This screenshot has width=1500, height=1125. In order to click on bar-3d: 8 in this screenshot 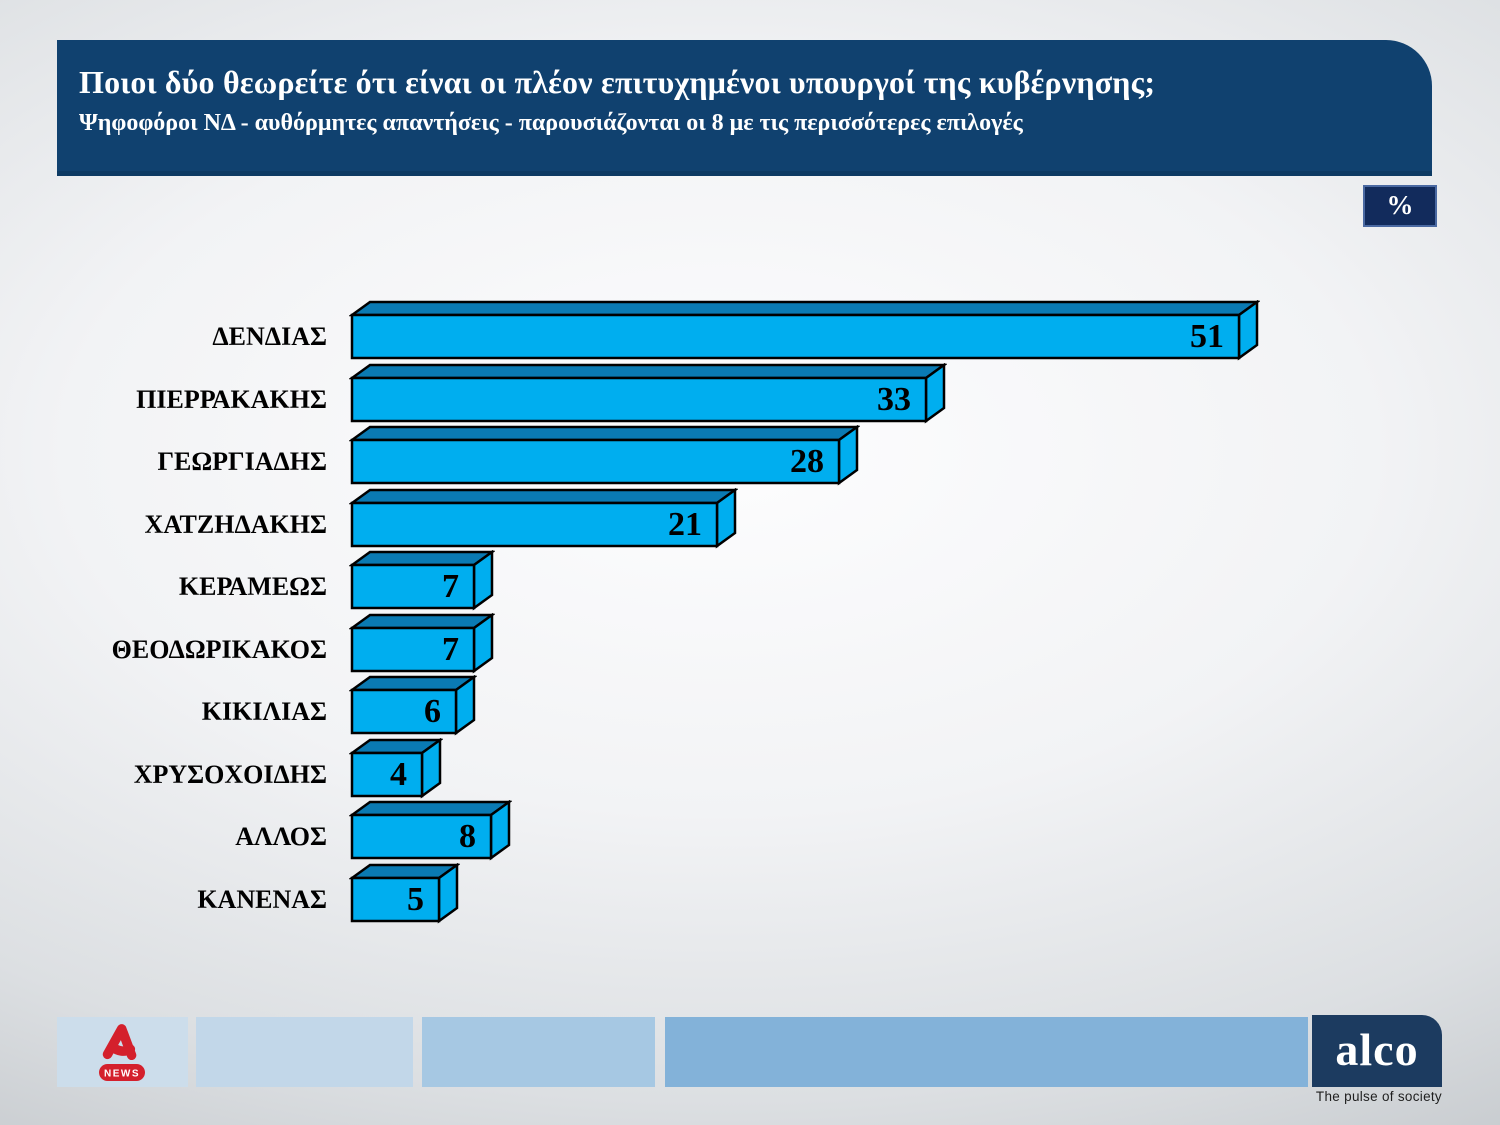, I will do `click(430, 830)`.